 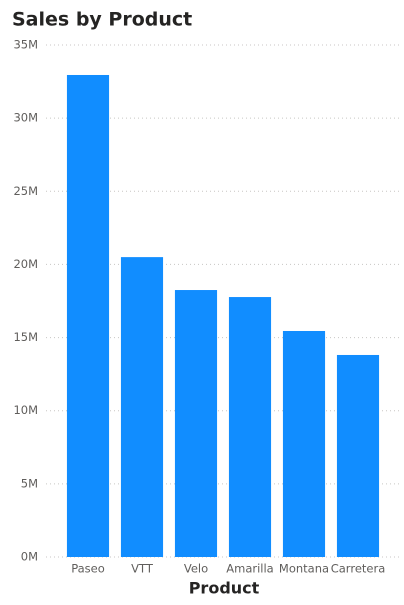 I want to click on x-axis-title: Product, so click(x=224, y=588).